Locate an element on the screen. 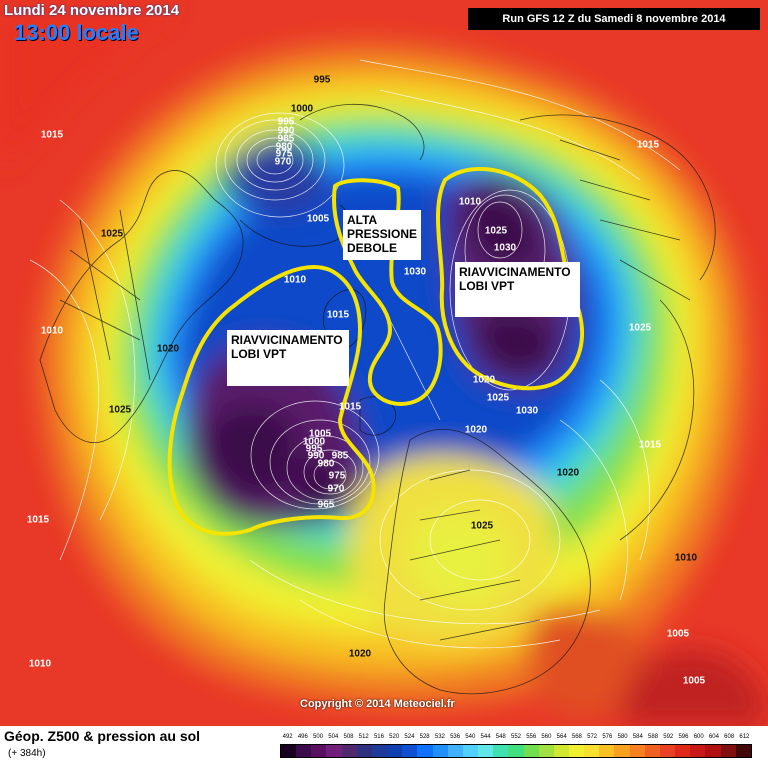  annotation-riavvicinamento-east: RIAVVICINAMENTO LOBI VPT is located at coordinates (517, 289).